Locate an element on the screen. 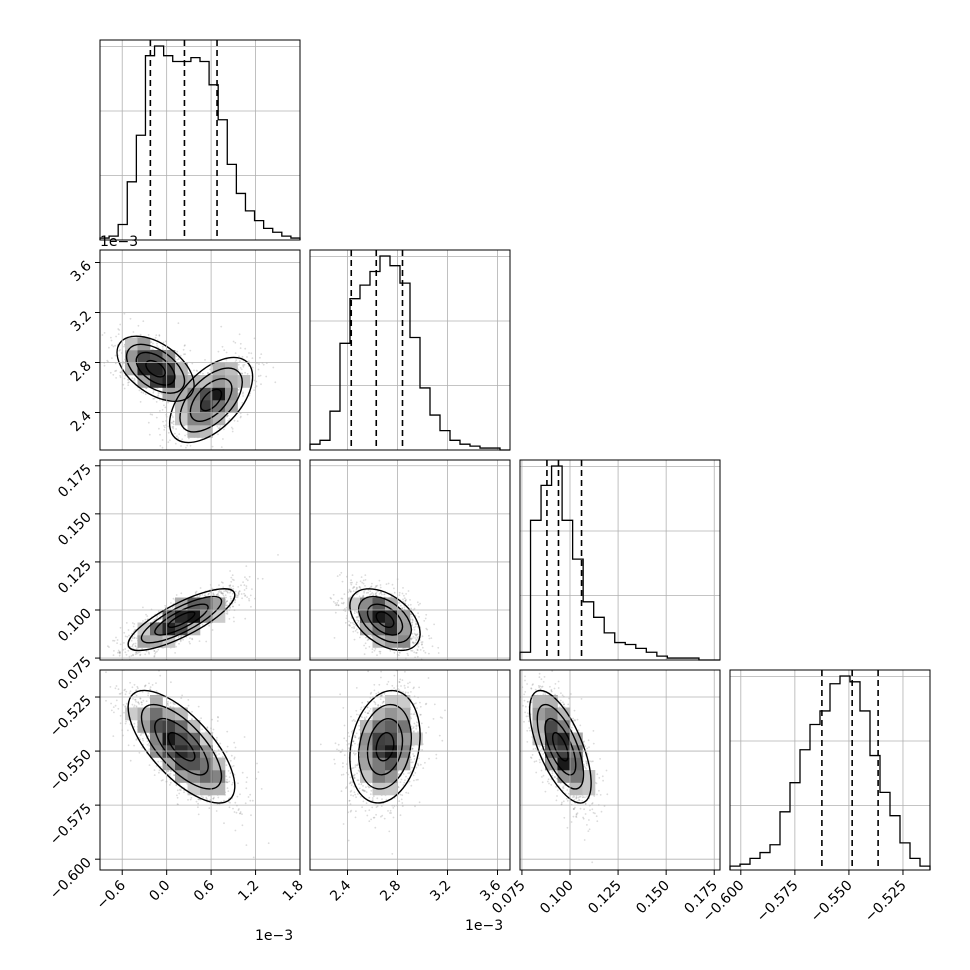  histogram-step is located at coordinates (830, 772).